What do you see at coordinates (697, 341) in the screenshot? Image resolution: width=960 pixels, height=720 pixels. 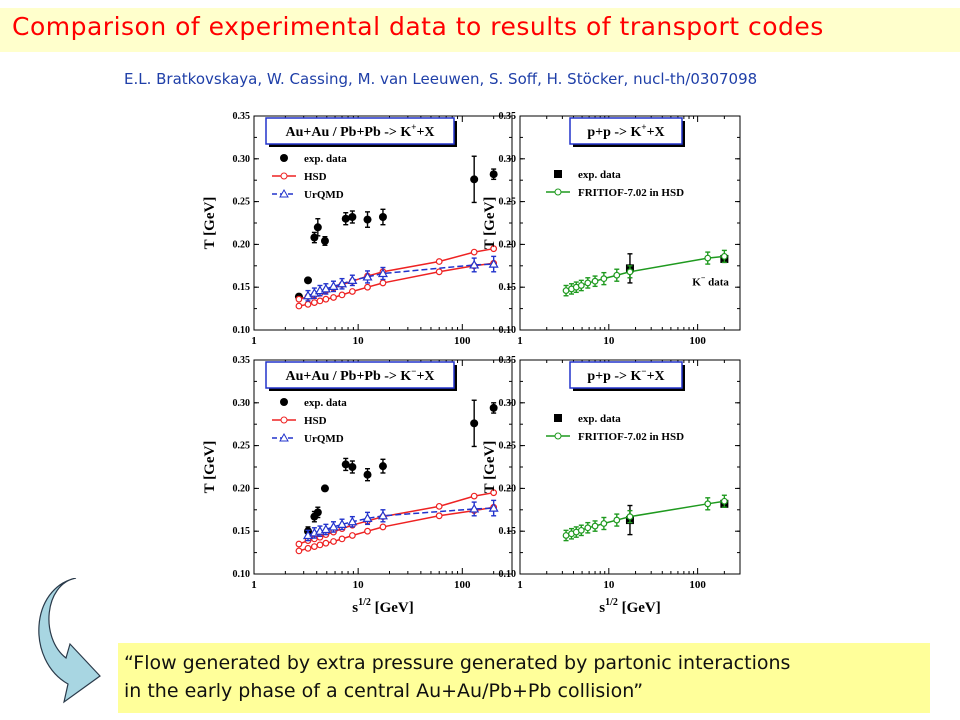 I see `x-tick-label: 100` at bounding box center [697, 341].